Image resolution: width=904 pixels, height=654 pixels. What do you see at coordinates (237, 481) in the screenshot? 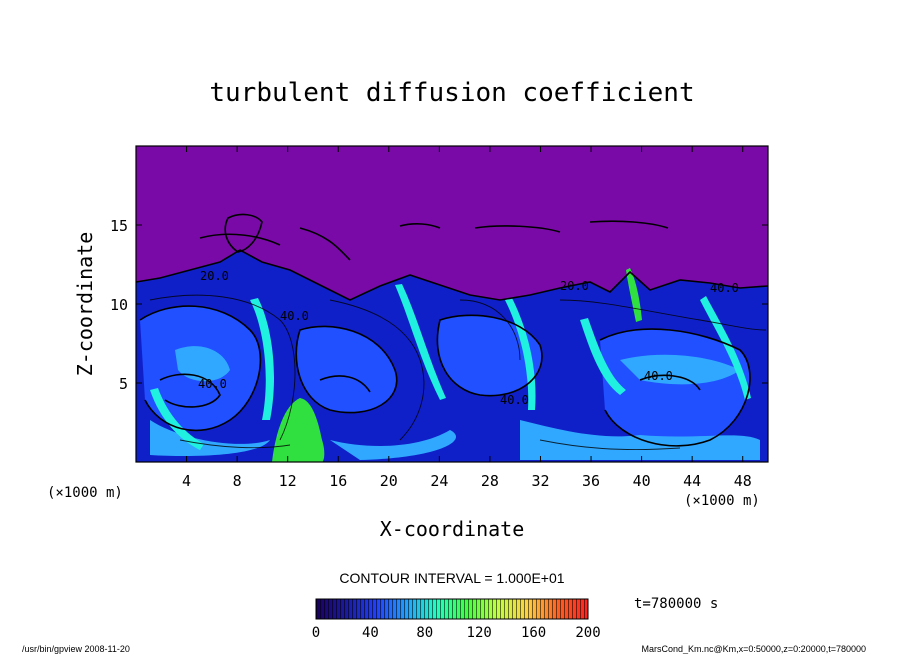
I see `x-tick-label: 8` at bounding box center [237, 481].